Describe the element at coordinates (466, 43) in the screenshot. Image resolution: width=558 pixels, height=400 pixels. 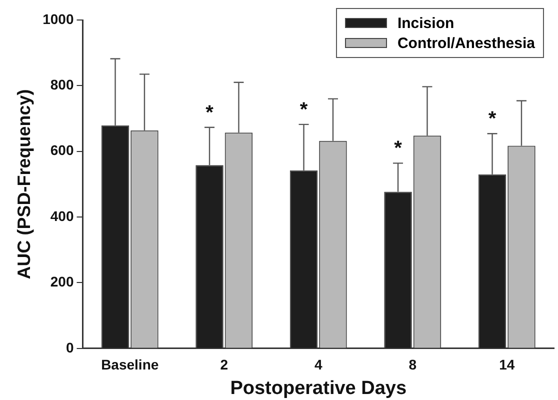
I see `legend-label: Control/Anesthesia` at that location.